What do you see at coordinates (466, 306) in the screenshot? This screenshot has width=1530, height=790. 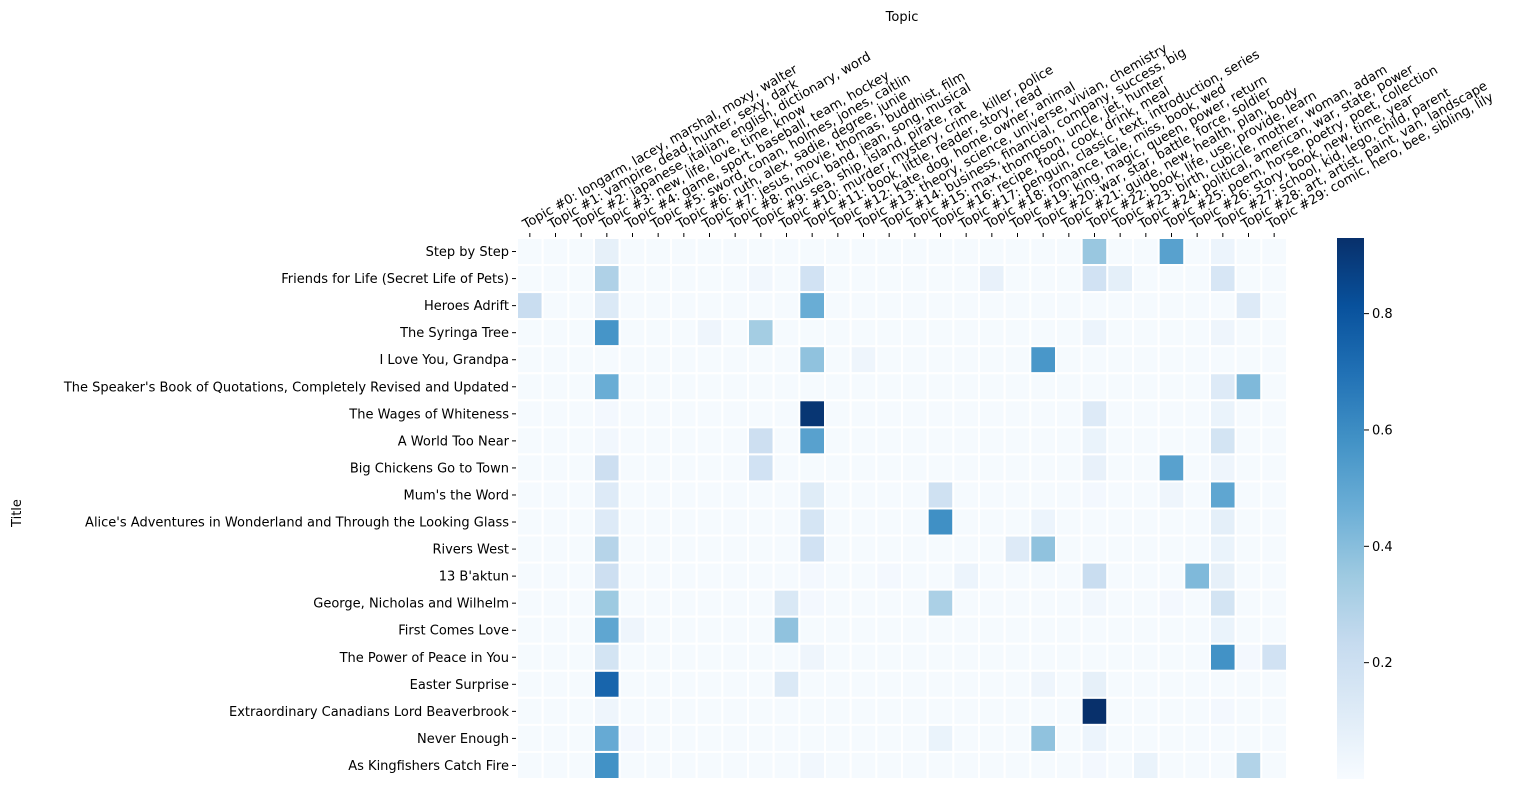 I see `row-label: Heroes Adrift` at bounding box center [466, 306].